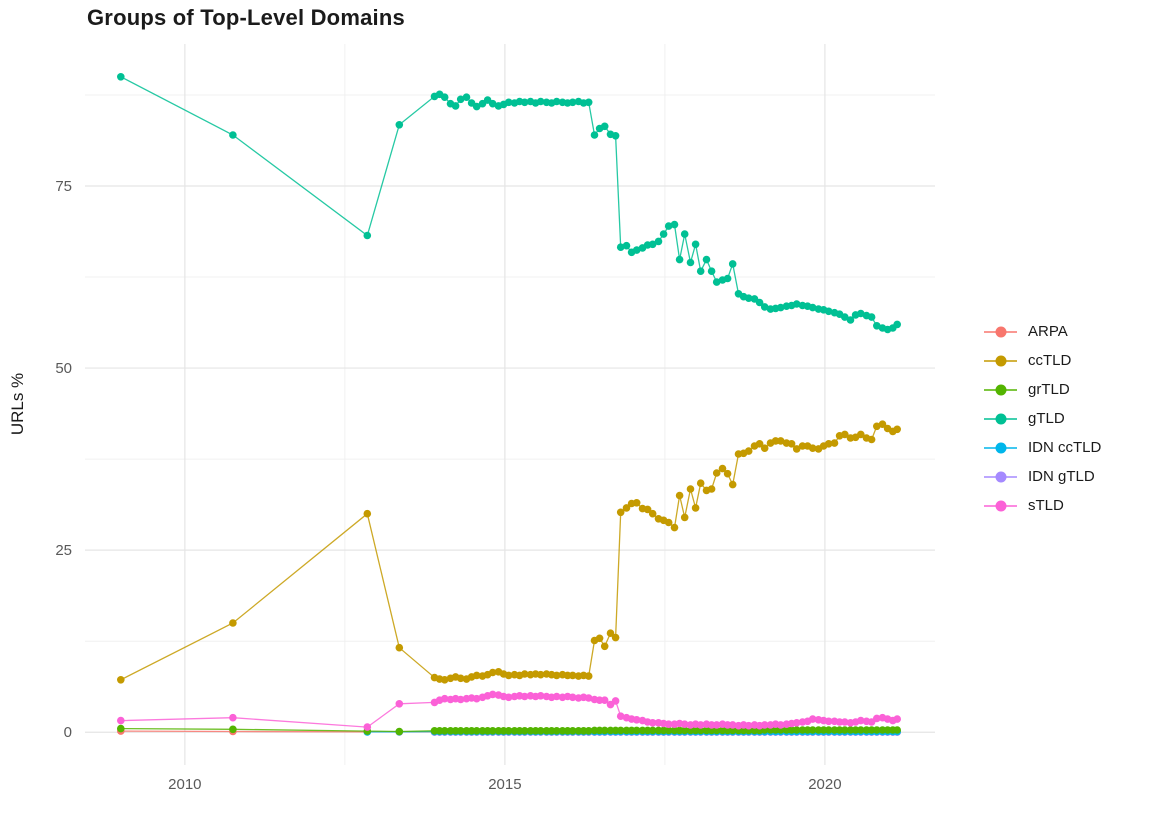 The height and width of the screenshot is (827, 1164). Describe the element at coordinates (1000, 331) in the screenshot. I see `legend-key-arpa` at that location.